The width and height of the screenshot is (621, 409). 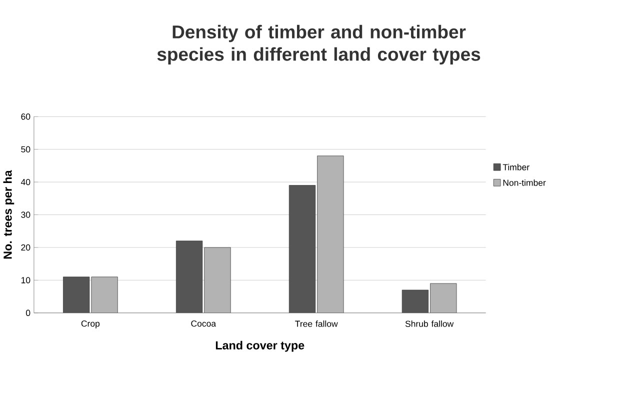 What do you see at coordinates (28, 313) in the screenshot?
I see `y-tick-label: 0` at bounding box center [28, 313].